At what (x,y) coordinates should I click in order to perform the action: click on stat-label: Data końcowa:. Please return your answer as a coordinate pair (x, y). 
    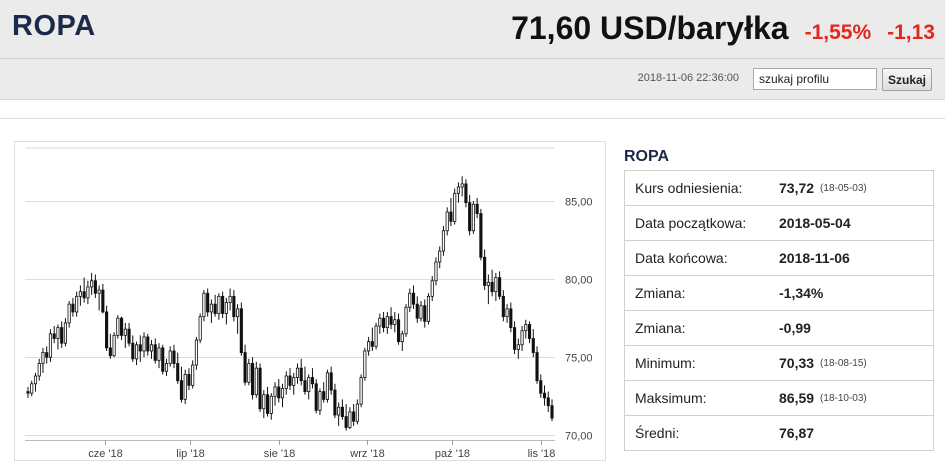
    Looking at the image, I should click on (681, 258).